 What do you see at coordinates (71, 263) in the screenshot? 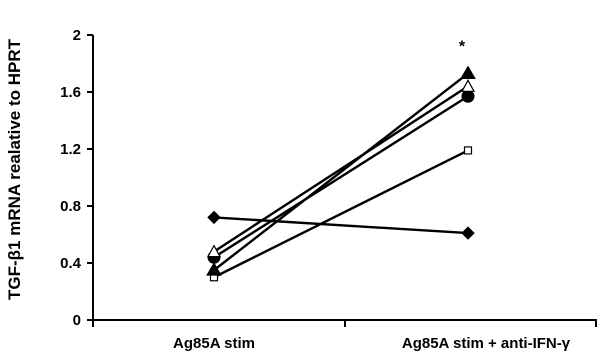
I see `y-tick-label: 0.4` at bounding box center [71, 263].